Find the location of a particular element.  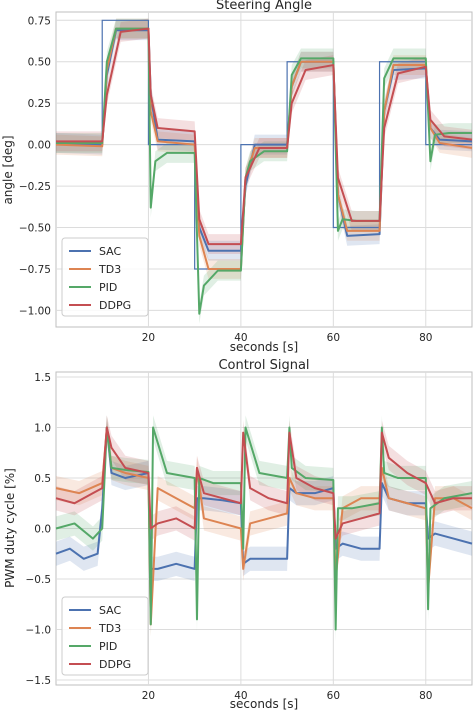

y-tick-label: 0.00 is located at coordinates (39, 146).